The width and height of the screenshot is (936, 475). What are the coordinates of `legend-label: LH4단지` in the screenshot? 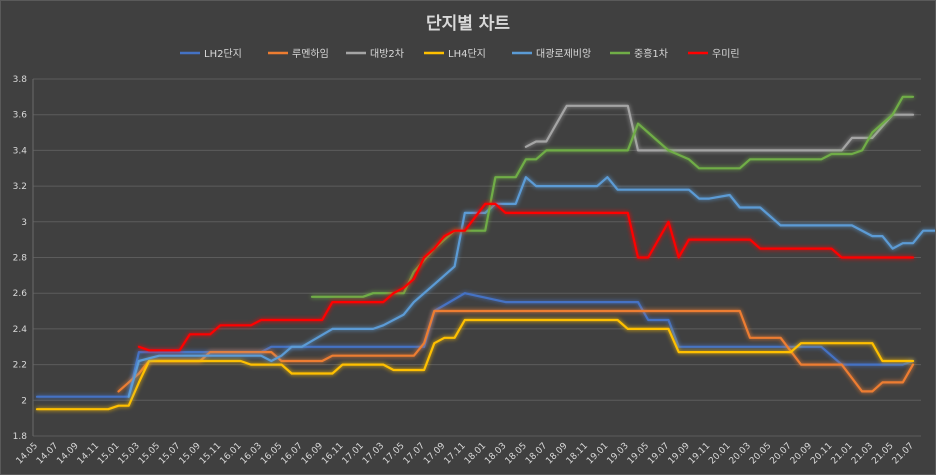 It's located at (467, 54).